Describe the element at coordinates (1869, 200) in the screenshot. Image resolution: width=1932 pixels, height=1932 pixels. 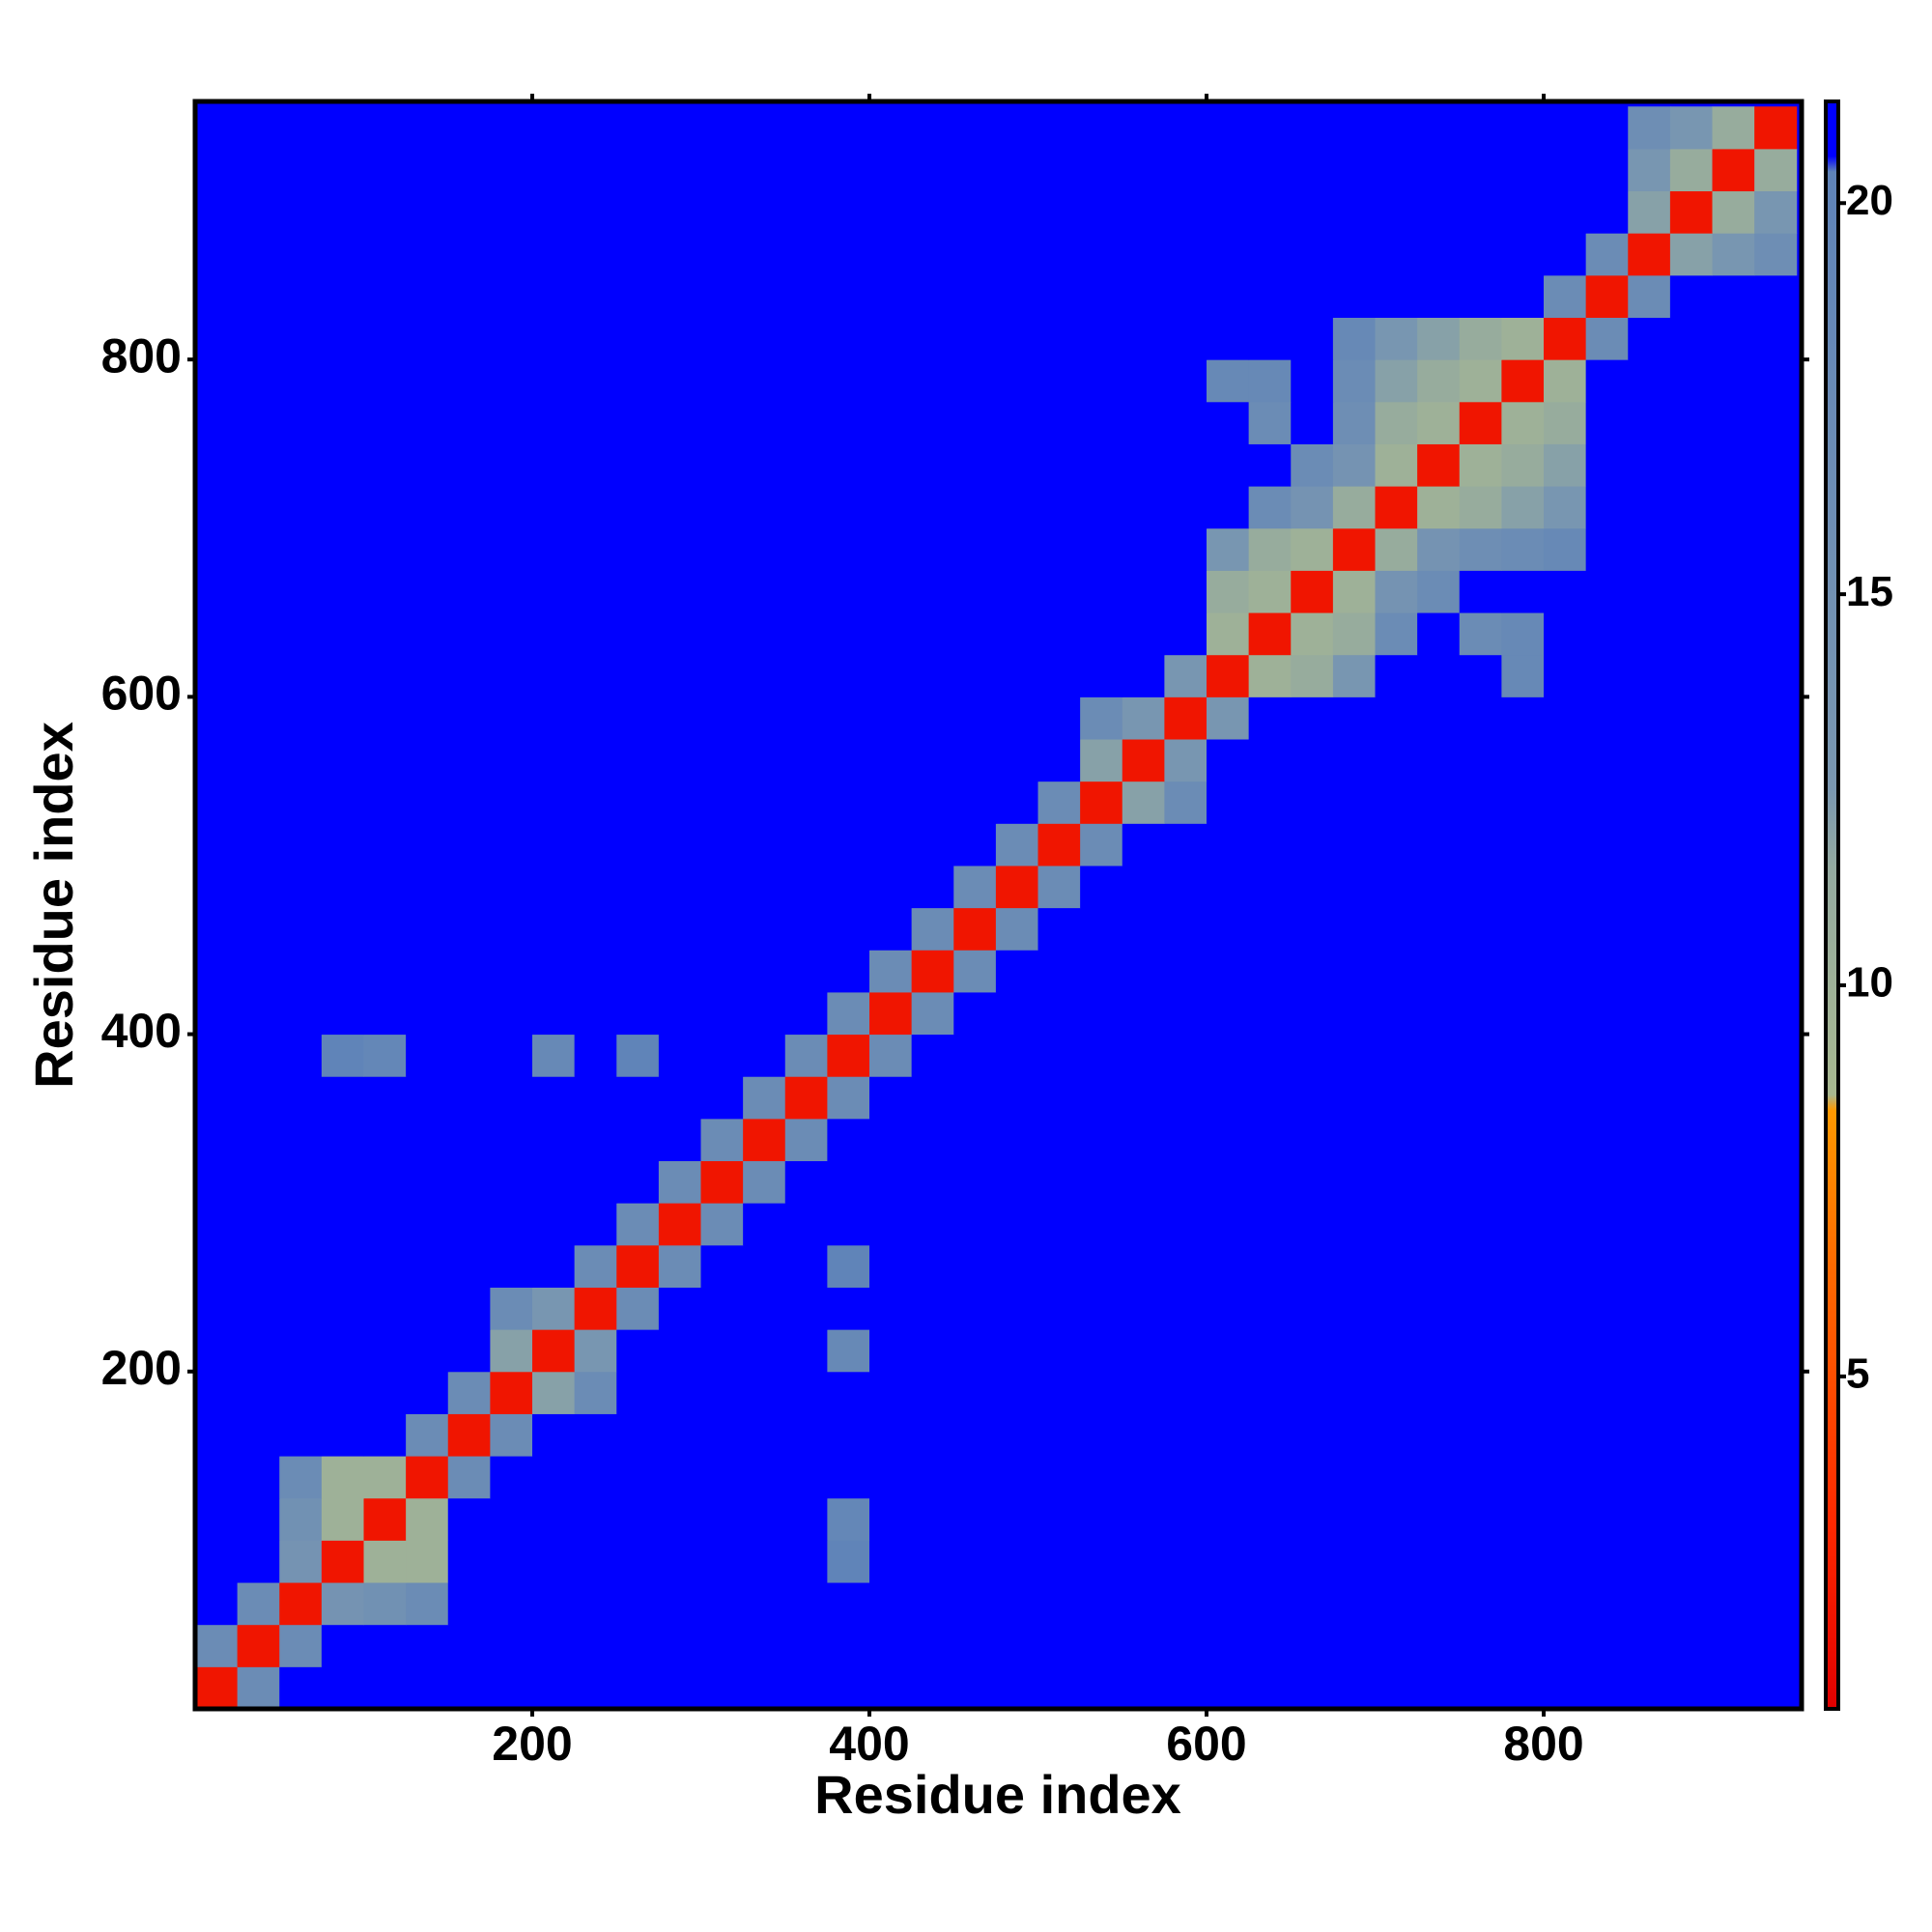
I see `colorbar-tick-label: 20` at that location.